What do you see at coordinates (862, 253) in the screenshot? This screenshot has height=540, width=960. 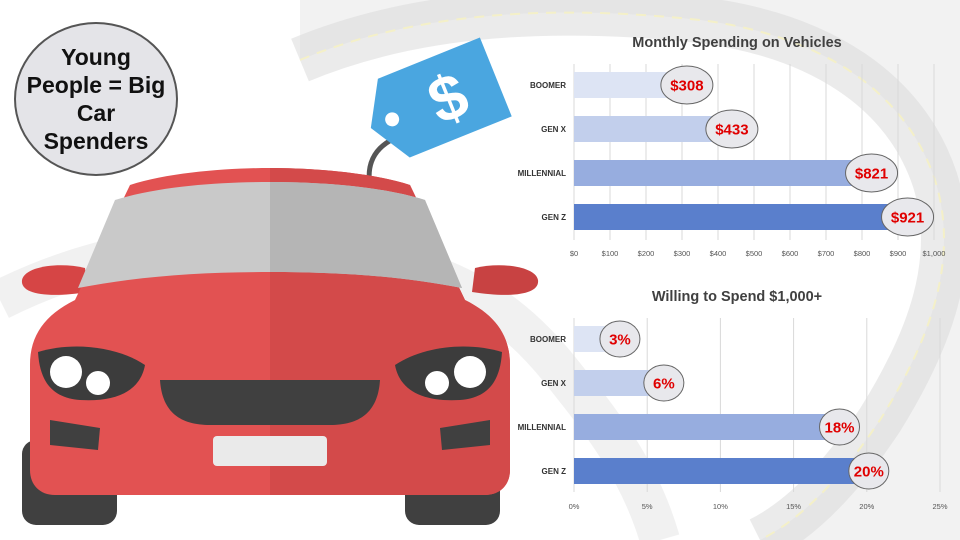 I see `tick-label: $800` at bounding box center [862, 253].